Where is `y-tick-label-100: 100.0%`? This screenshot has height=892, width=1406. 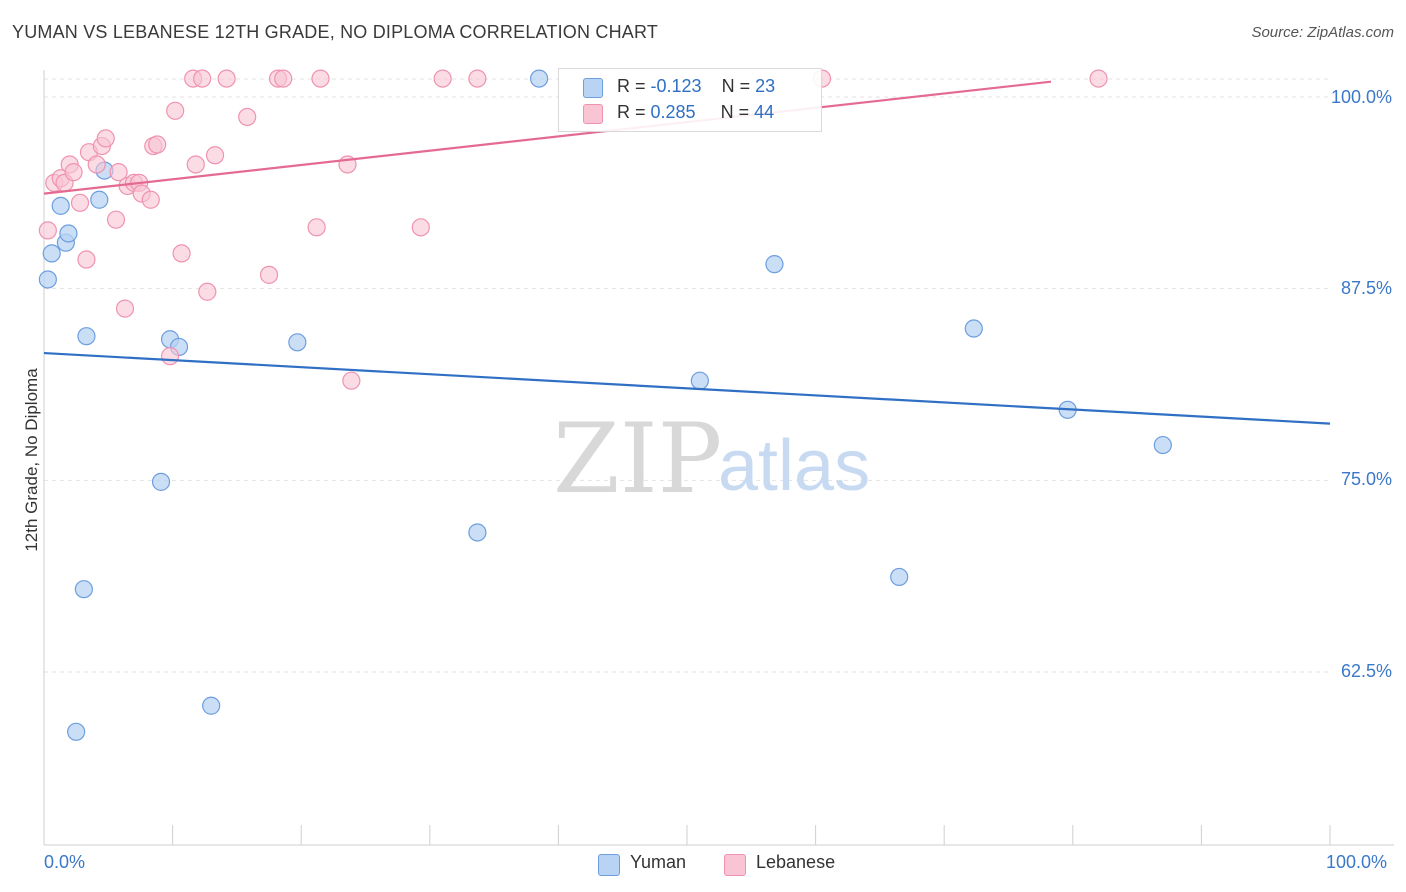 y-tick-label-100: 100.0% is located at coordinates (1361, 97).